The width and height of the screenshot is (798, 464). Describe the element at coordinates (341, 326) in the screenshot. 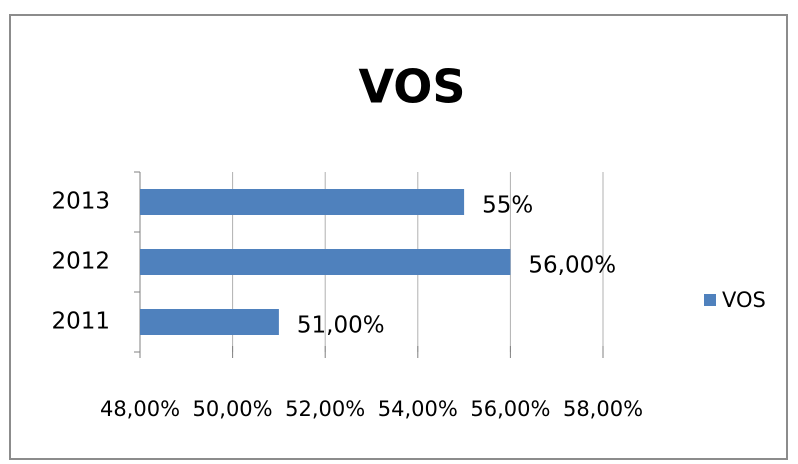

I see `data-label: 51,00%` at that location.